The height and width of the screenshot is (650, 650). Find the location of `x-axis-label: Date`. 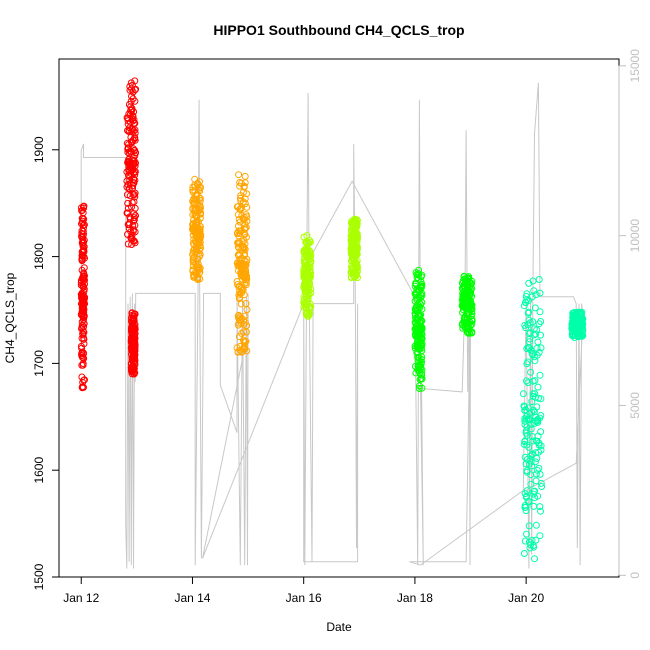

x-axis-label: Date is located at coordinates (339, 627).